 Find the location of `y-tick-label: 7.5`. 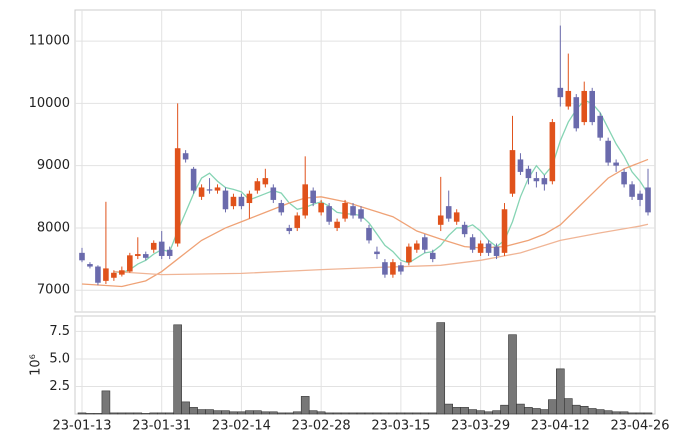

y-tick-label: 7.5 is located at coordinates (59, 331).